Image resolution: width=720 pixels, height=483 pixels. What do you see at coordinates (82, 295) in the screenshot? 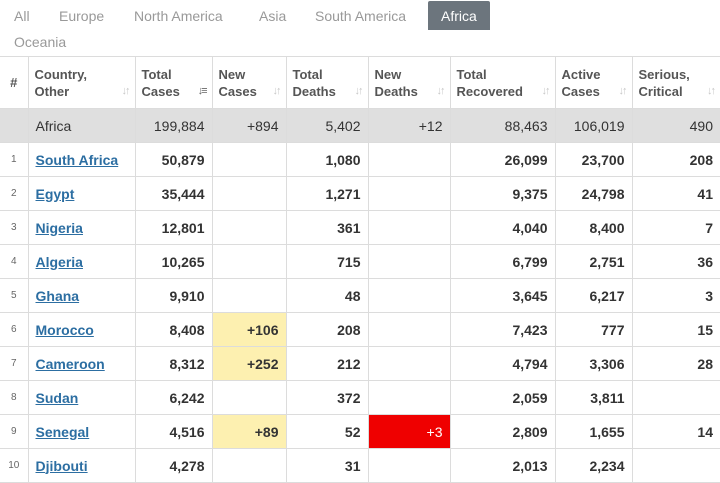
I see `country-cell: Ghana` at bounding box center [82, 295].